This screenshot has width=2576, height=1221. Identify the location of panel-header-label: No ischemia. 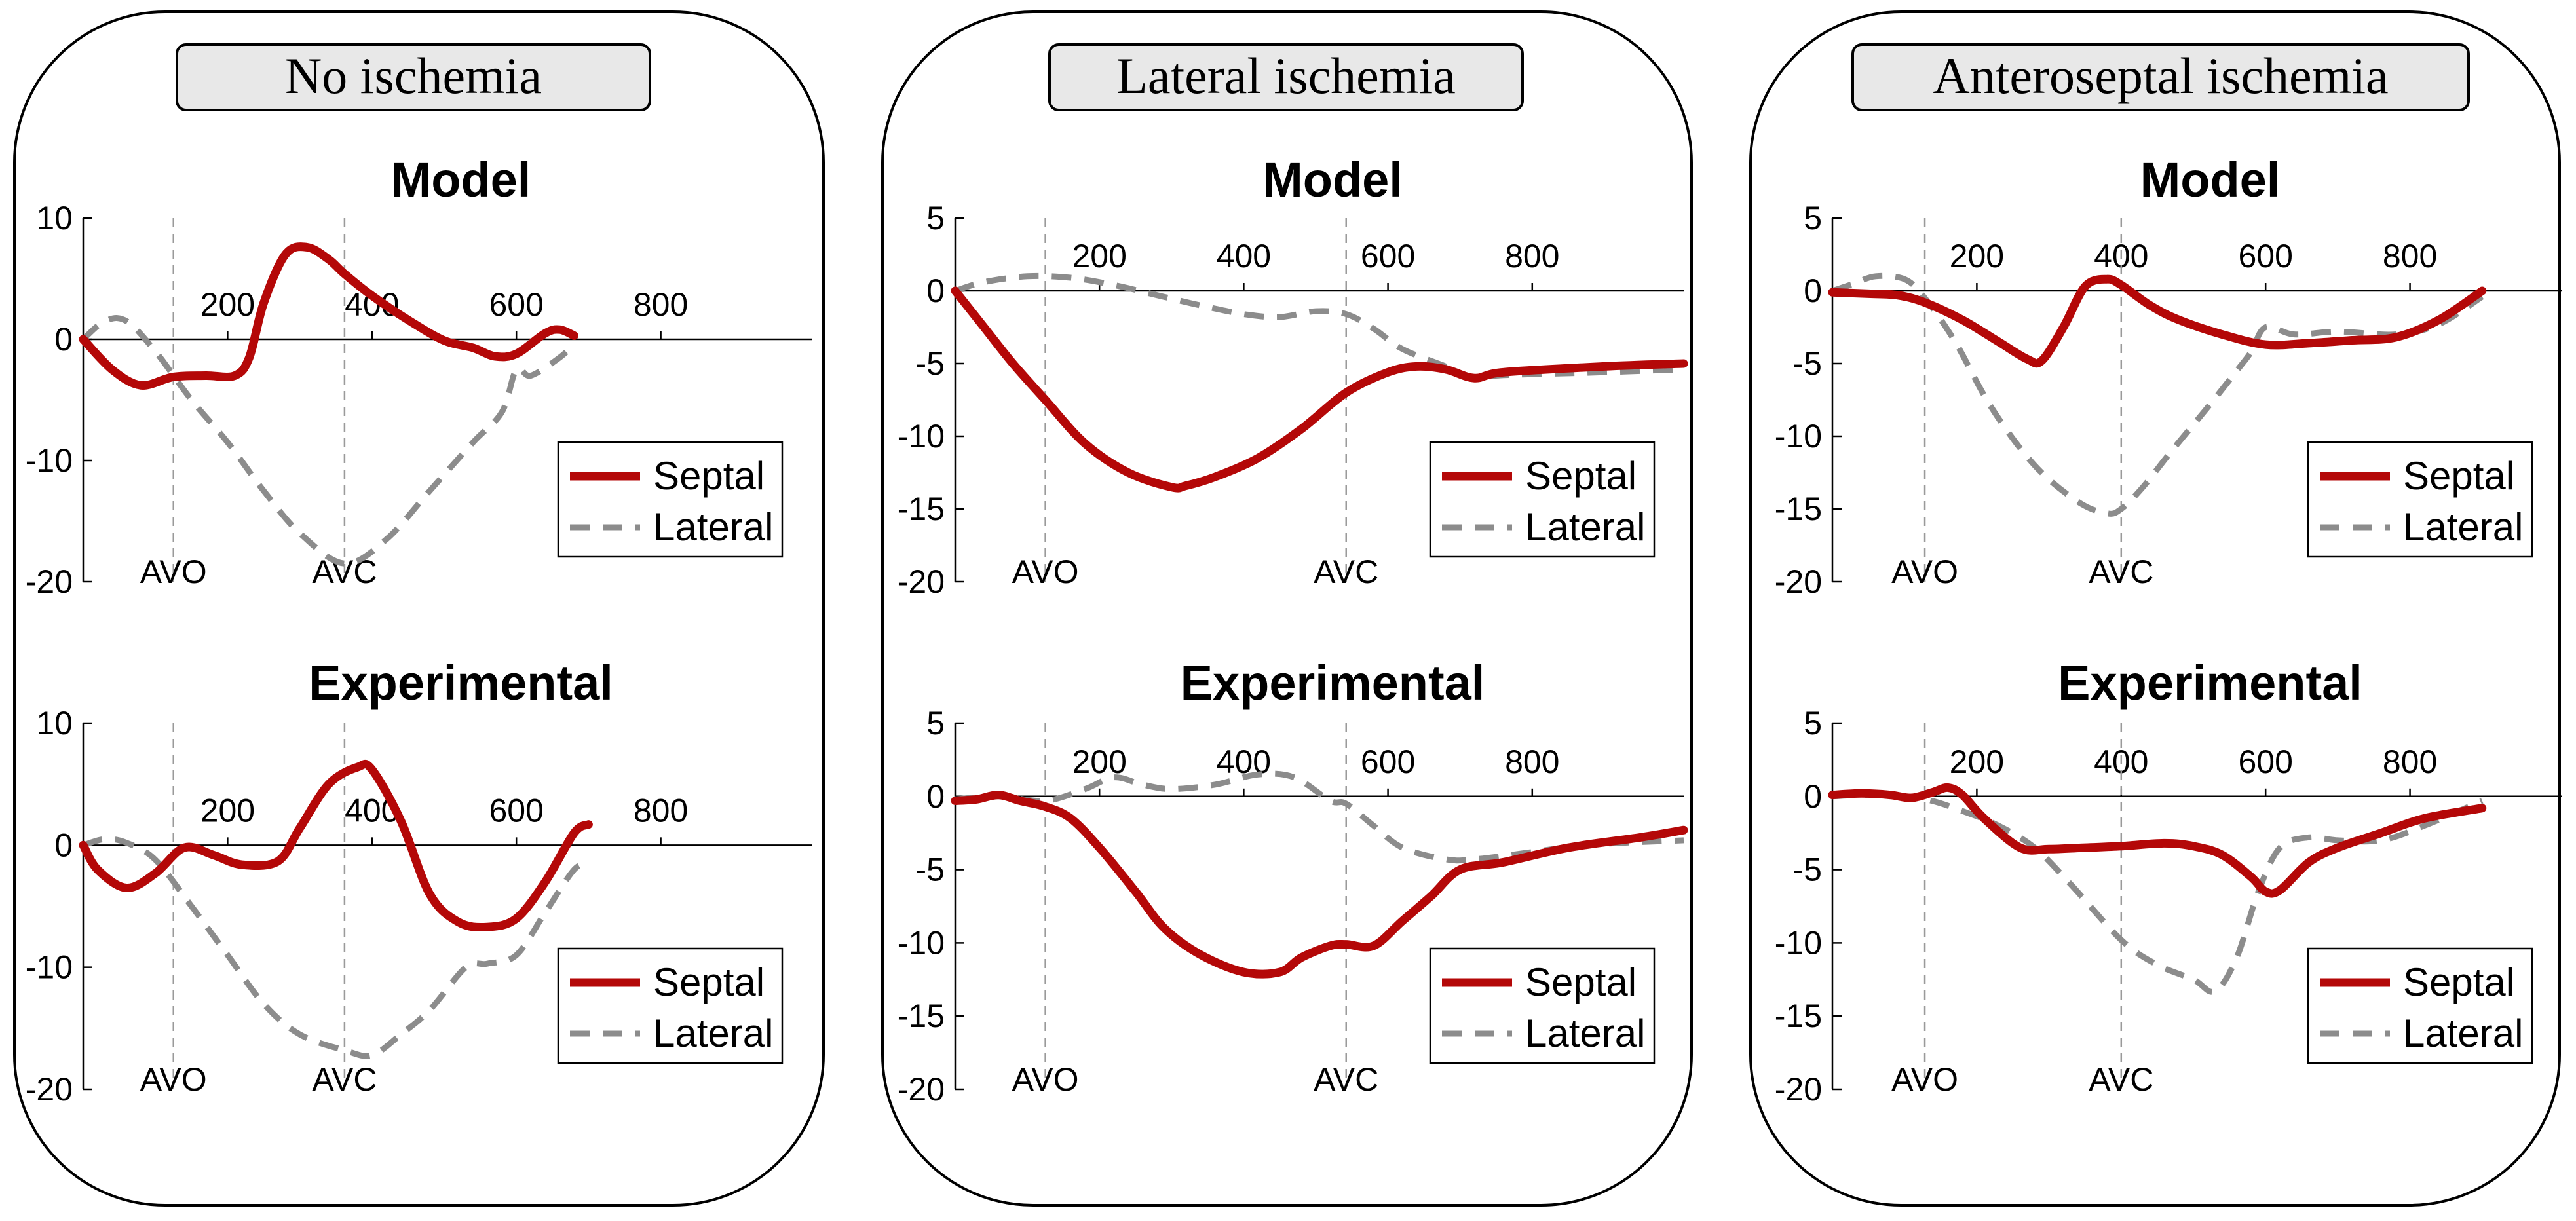
(413, 75).